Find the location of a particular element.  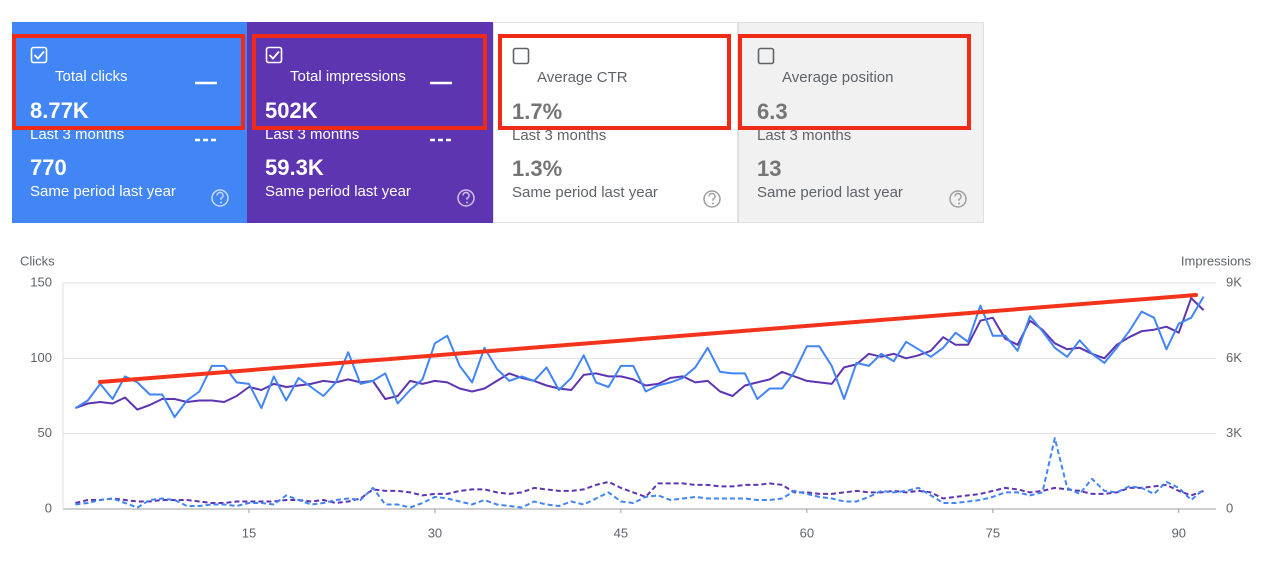

y-tick-label: 50 is located at coordinates (45, 432).